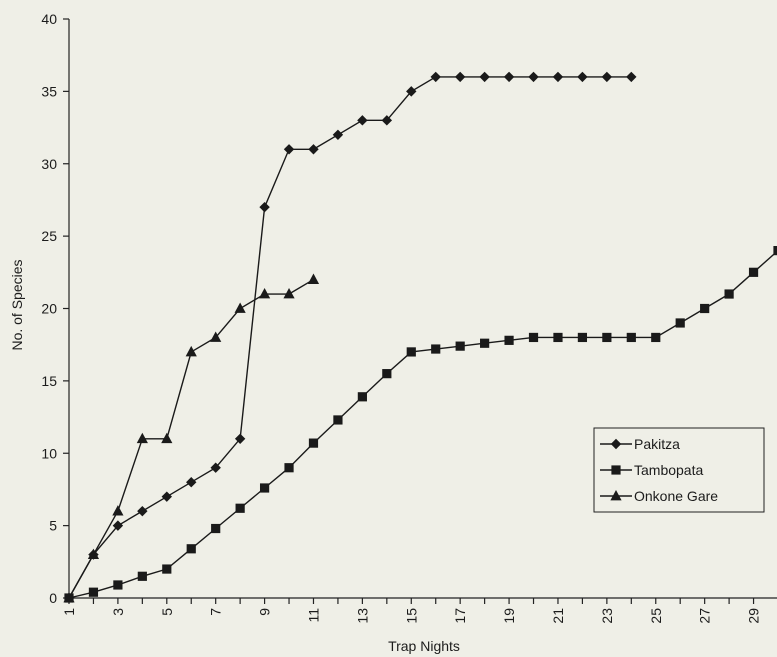  I want to click on y-tick-label: 10, so click(49, 453).